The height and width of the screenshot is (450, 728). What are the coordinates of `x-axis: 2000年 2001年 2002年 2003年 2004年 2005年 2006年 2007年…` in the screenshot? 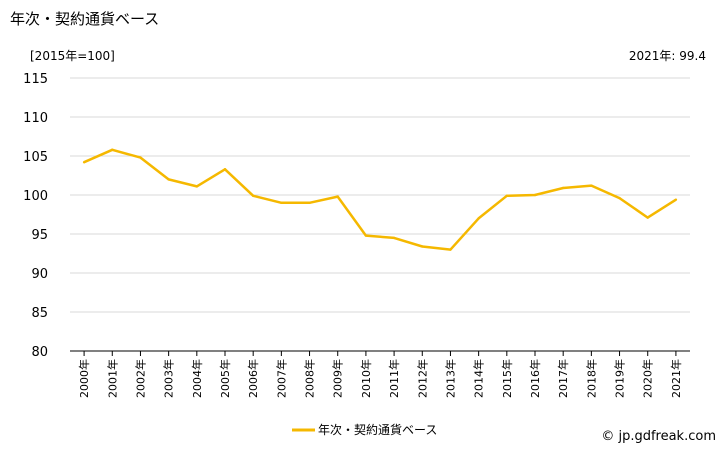 It's located at (380, 374).